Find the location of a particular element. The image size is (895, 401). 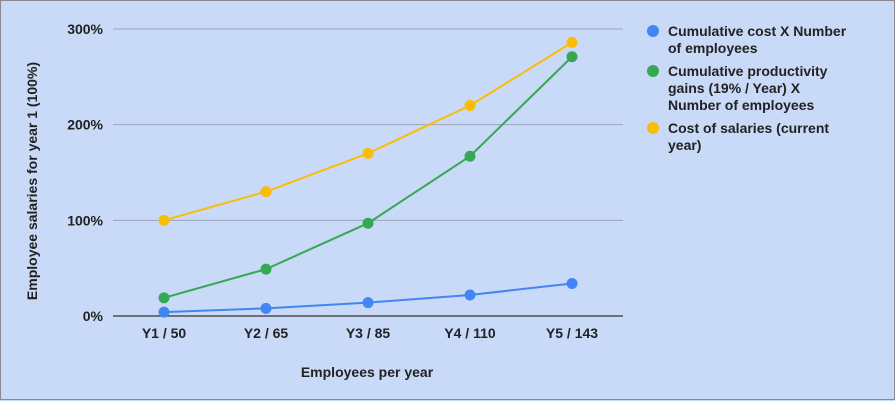

legend-label: Cost of salaries (current year) is located at coordinates (748, 136).